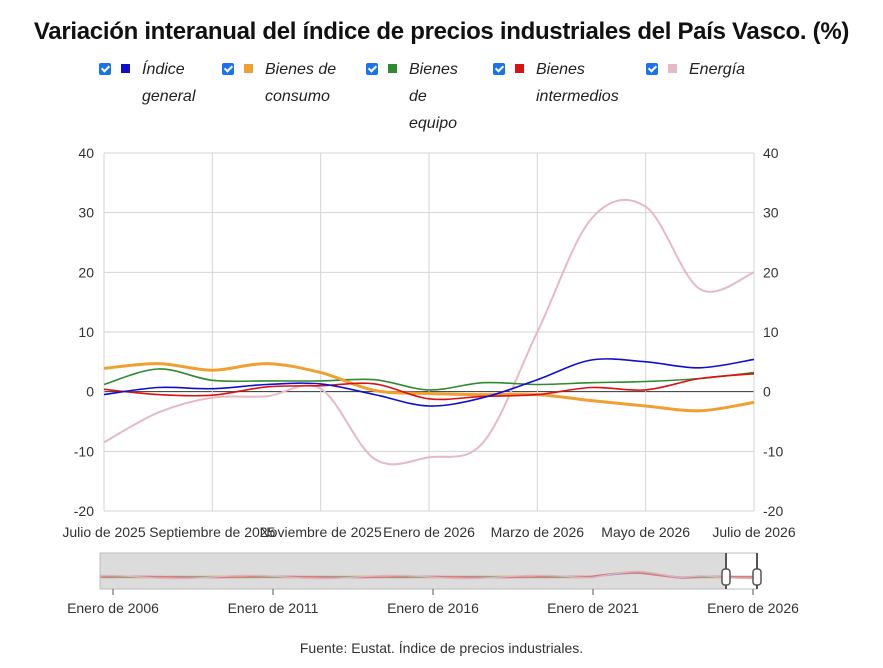 The width and height of the screenshot is (883, 668). Describe the element at coordinates (273, 608) in the screenshot. I see `navigator-label: Enero de 2011` at that location.